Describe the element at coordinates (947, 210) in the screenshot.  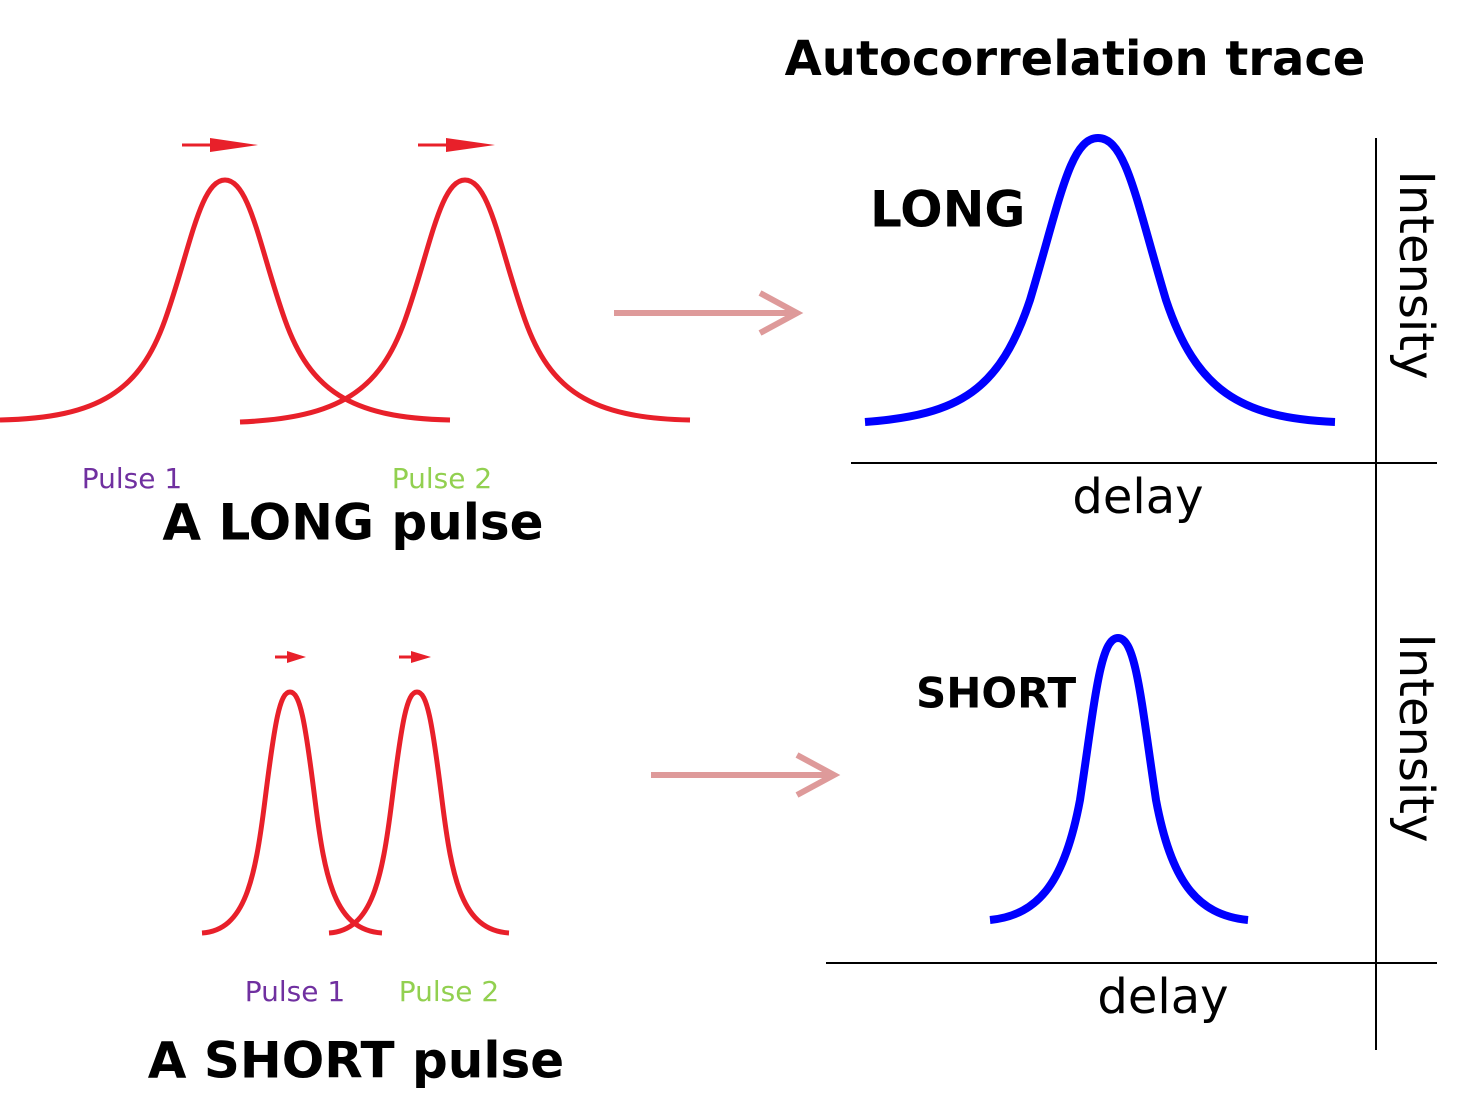
I see `trace-label: LONG` at that location.